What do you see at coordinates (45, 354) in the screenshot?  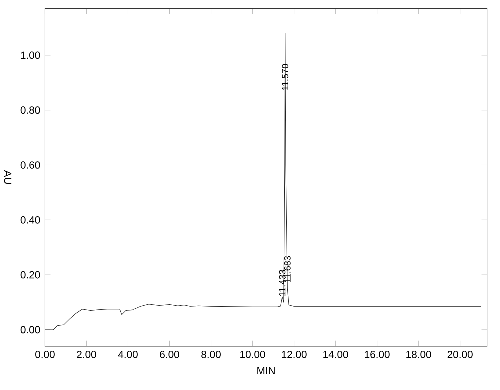 I see `x-tick-label: 0.00` at bounding box center [45, 354].